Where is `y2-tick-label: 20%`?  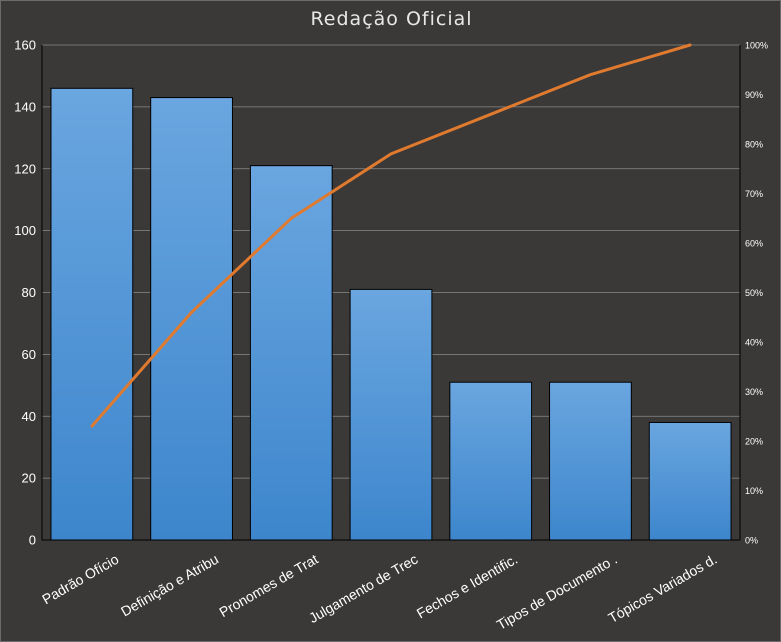 y2-tick-label: 20% is located at coordinates (754, 442).